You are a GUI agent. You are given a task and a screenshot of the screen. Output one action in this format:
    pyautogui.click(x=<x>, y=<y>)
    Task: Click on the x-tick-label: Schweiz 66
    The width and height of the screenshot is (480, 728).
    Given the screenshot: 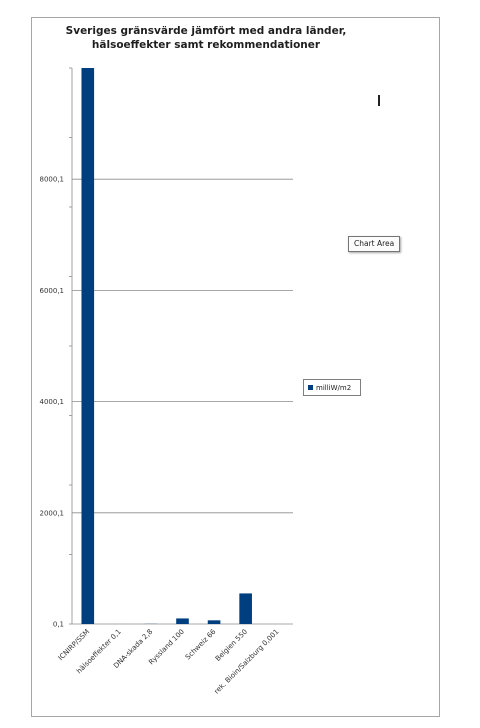 What is the action you would take?
    pyautogui.click(x=201, y=644)
    